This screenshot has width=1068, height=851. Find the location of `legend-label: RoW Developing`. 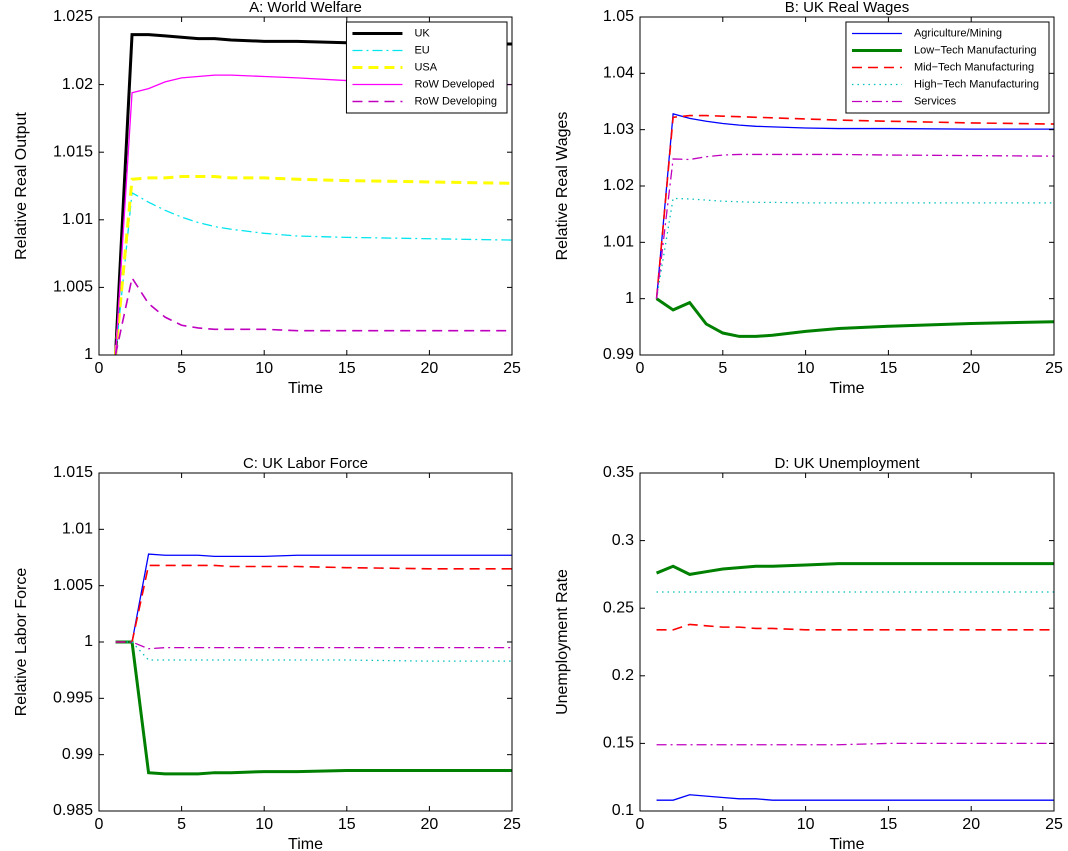

legend-label: RoW Developing is located at coordinates (455, 101).